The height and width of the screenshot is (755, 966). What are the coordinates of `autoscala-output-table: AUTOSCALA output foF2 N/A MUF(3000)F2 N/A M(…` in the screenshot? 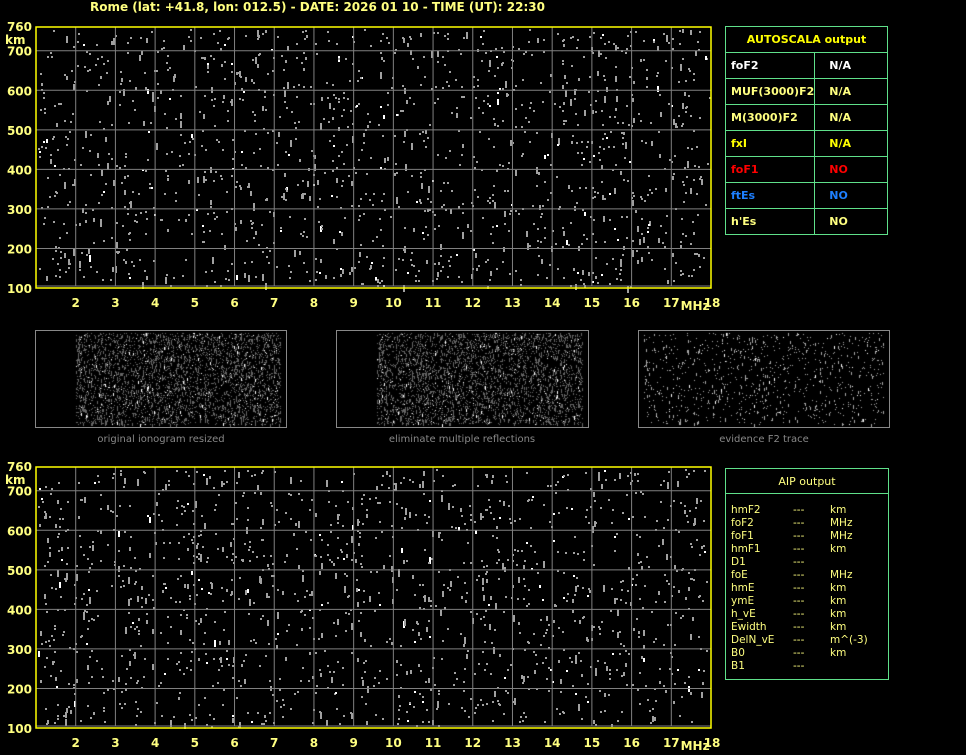 It's located at (806, 130).